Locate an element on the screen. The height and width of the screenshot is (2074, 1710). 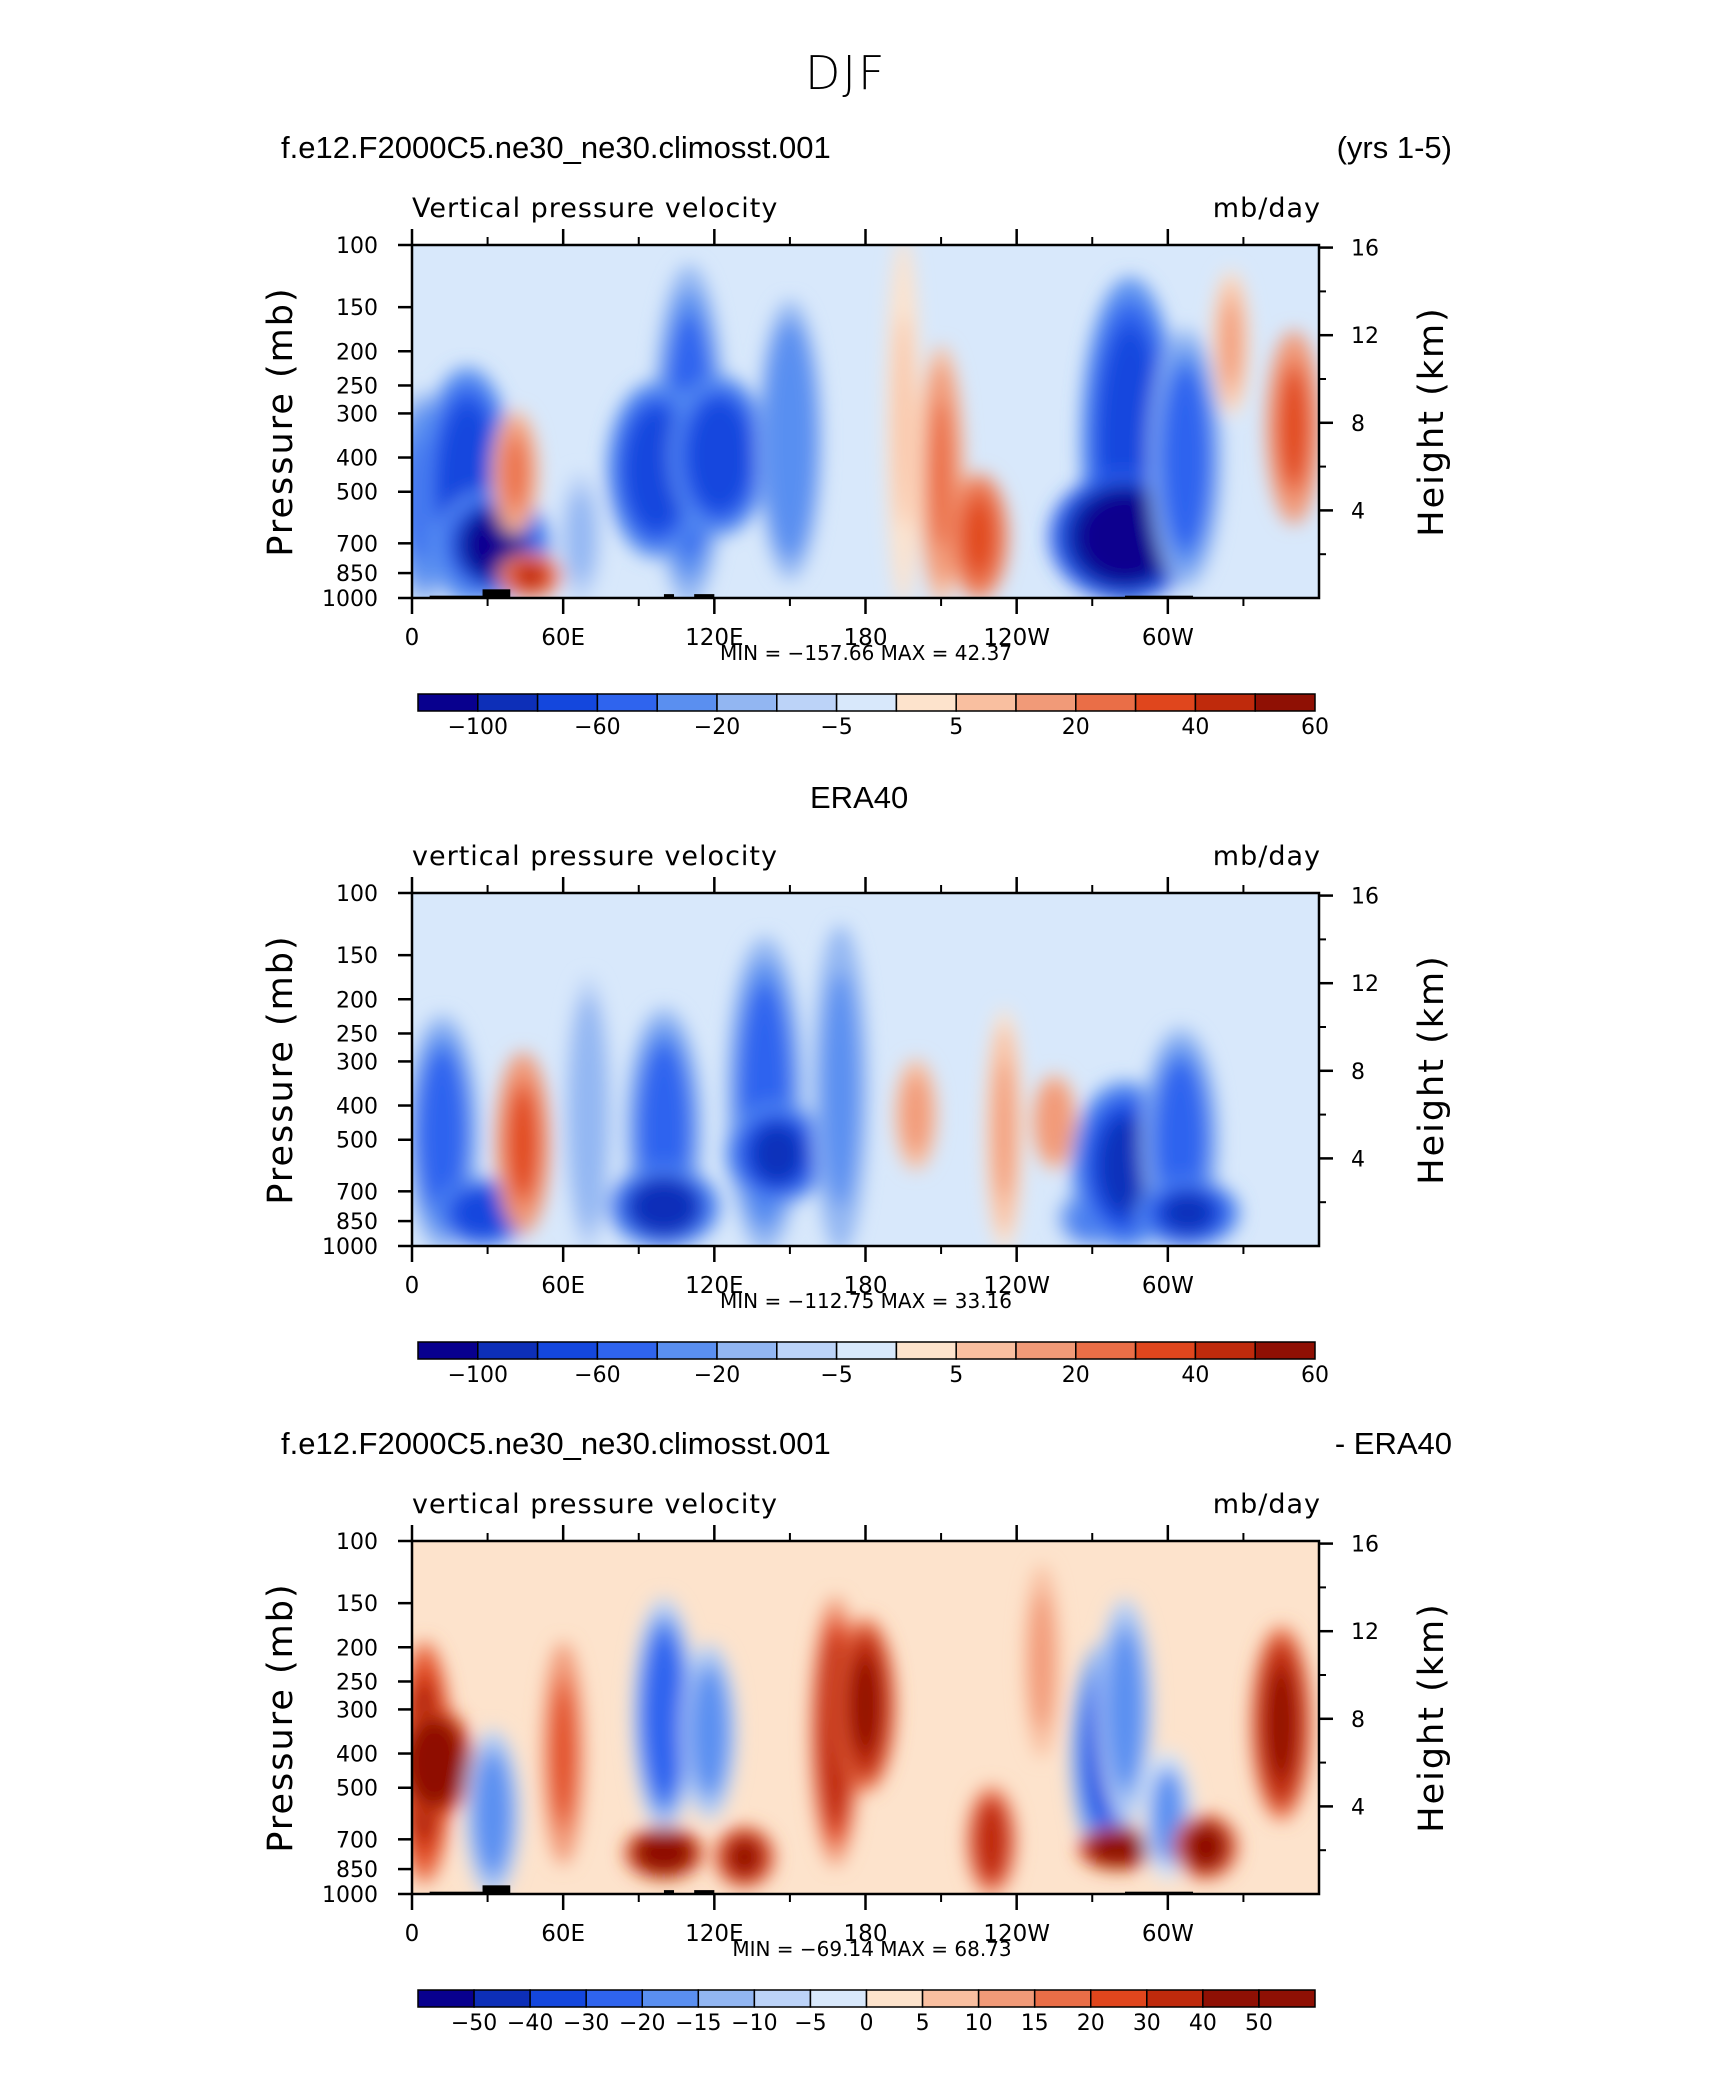
y-axis-title: Pressure (mb) is located at coordinates (281, 1069).